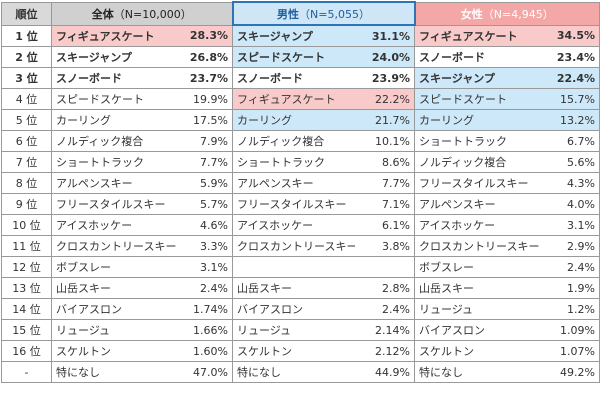 This screenshot has width=600, height=406. Describe the element at coordinates (26, 99) in the screenshot. I see `rank-cell: 4 位` at that location.